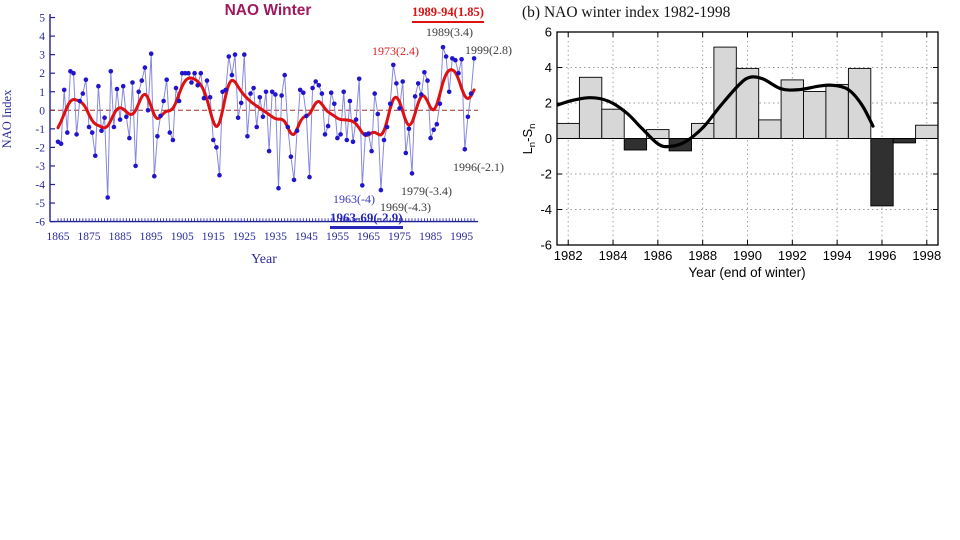  I want to click on svg-text: 1988, so click(702, 255).